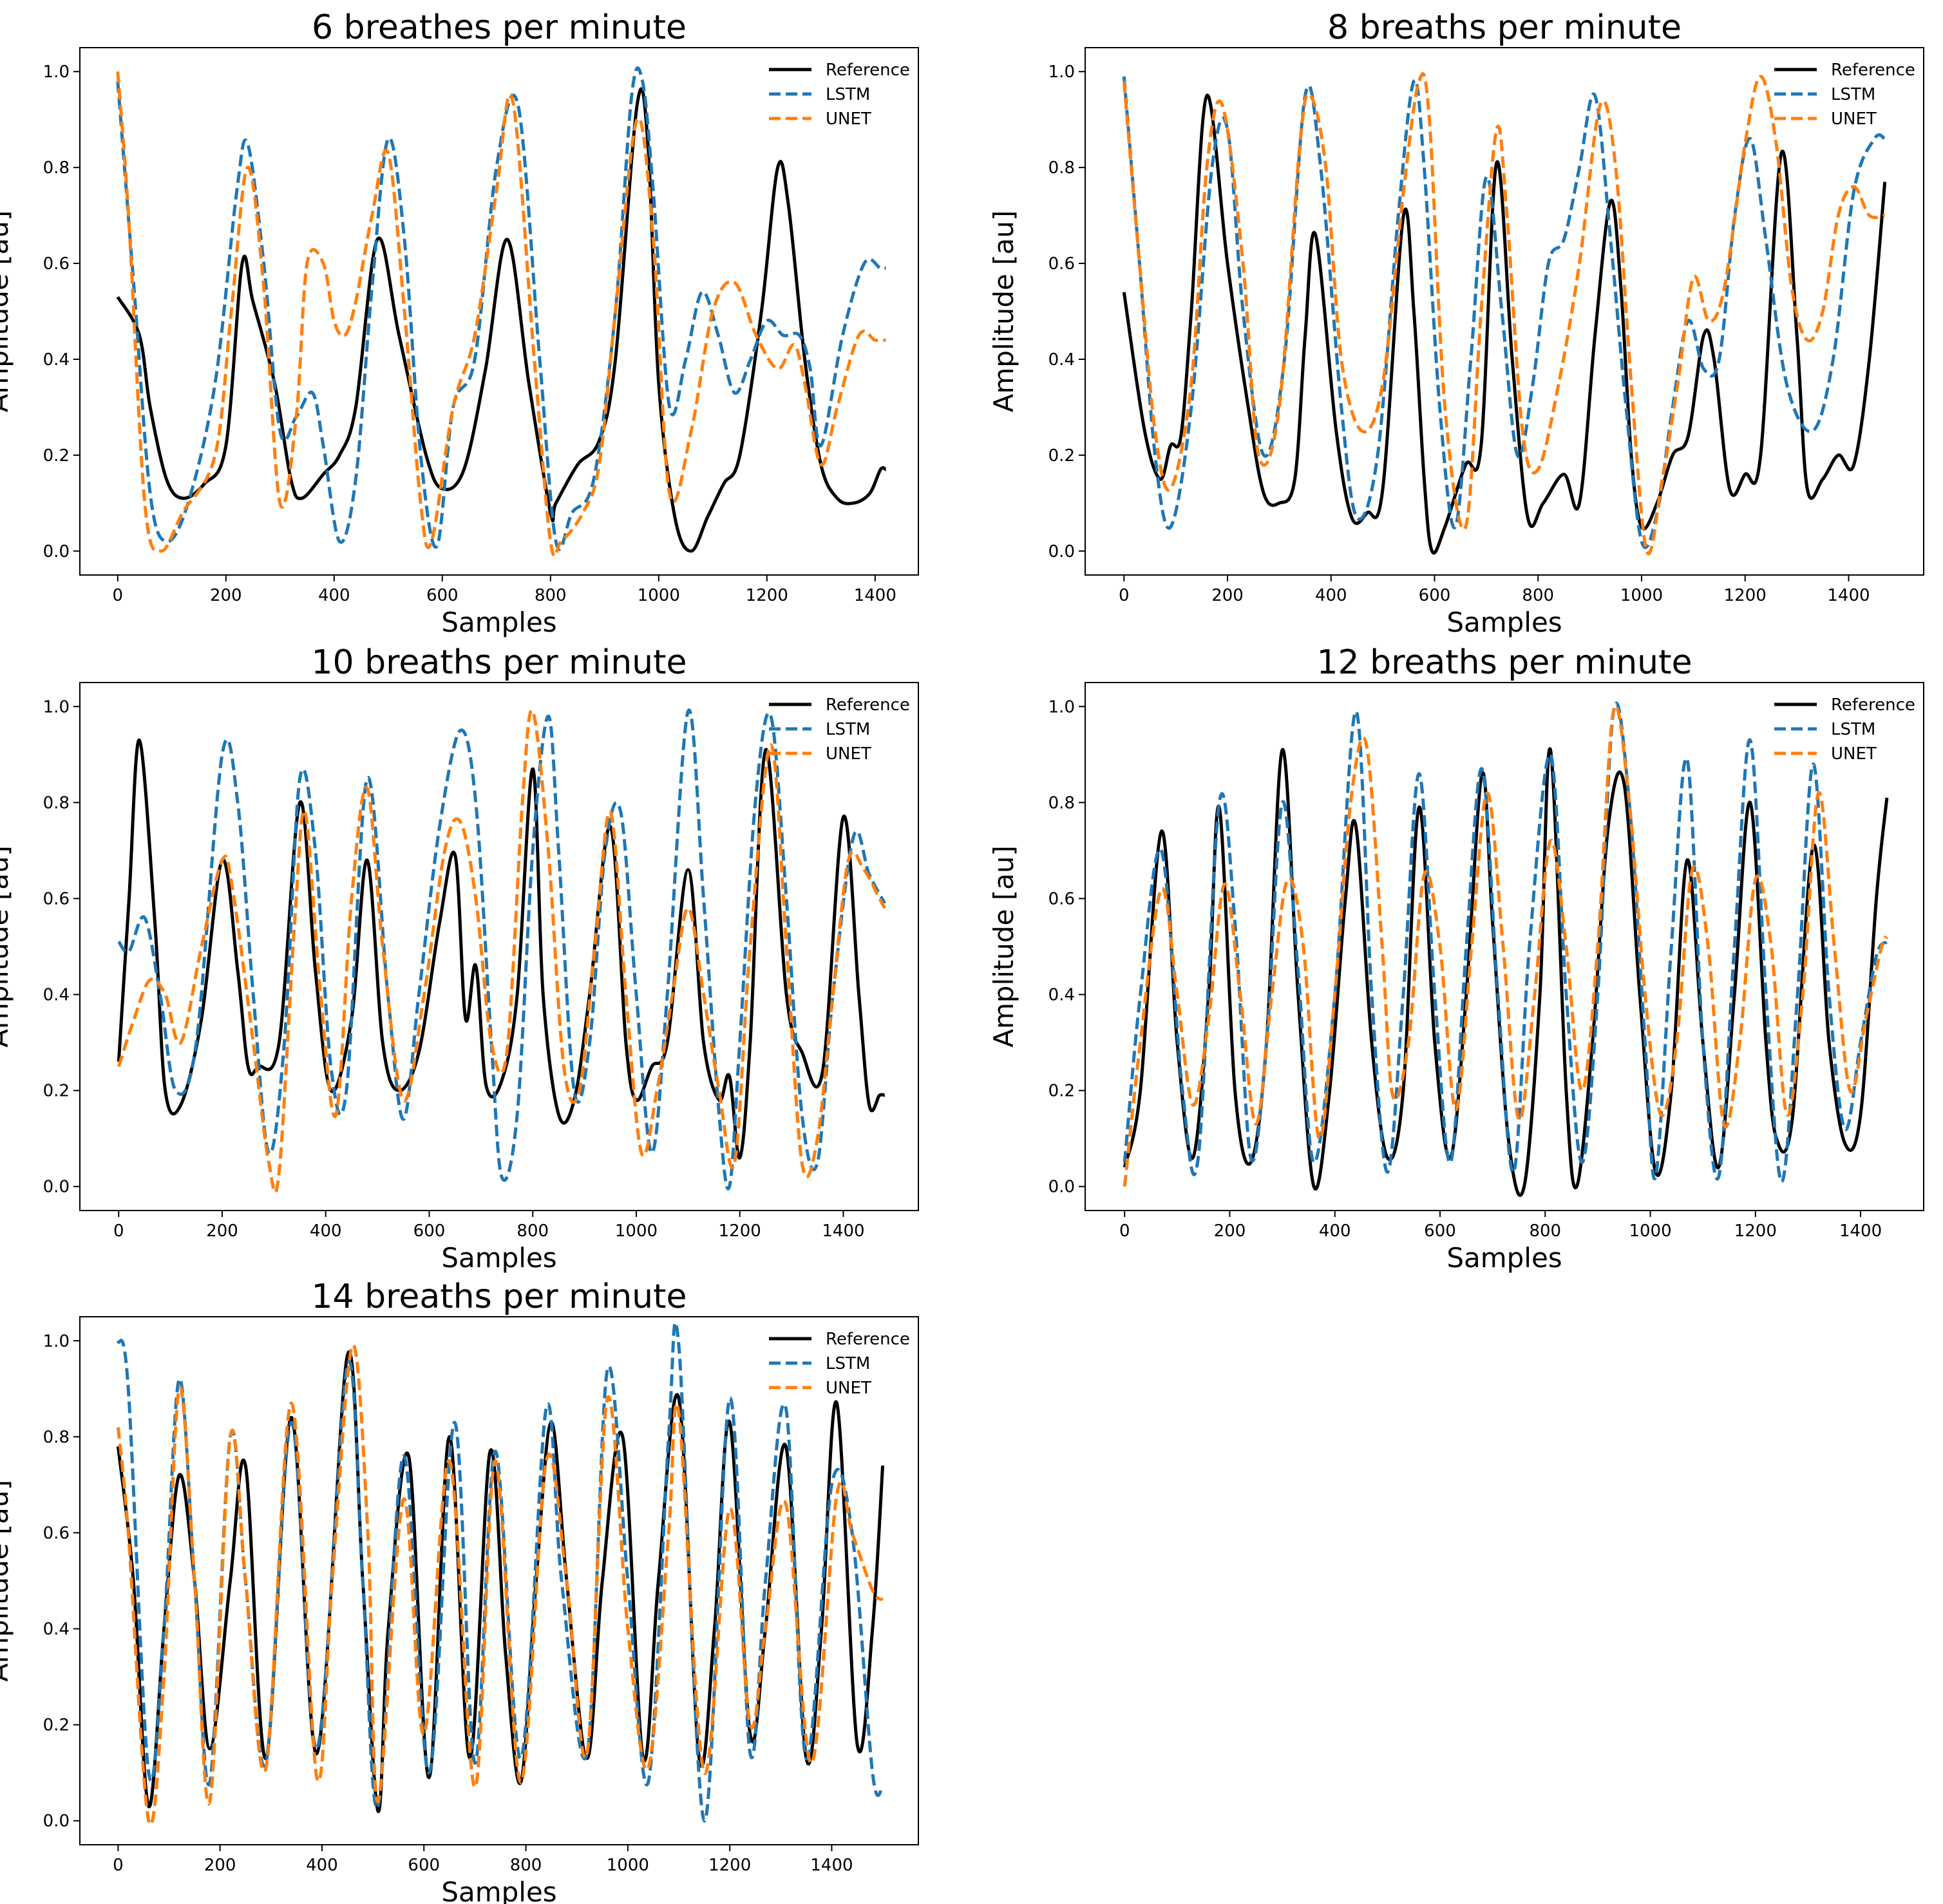  Describe the element at coordinates (500, 27) in the screenshot. I see `chart-title: 6 breathes per minute` at that location.